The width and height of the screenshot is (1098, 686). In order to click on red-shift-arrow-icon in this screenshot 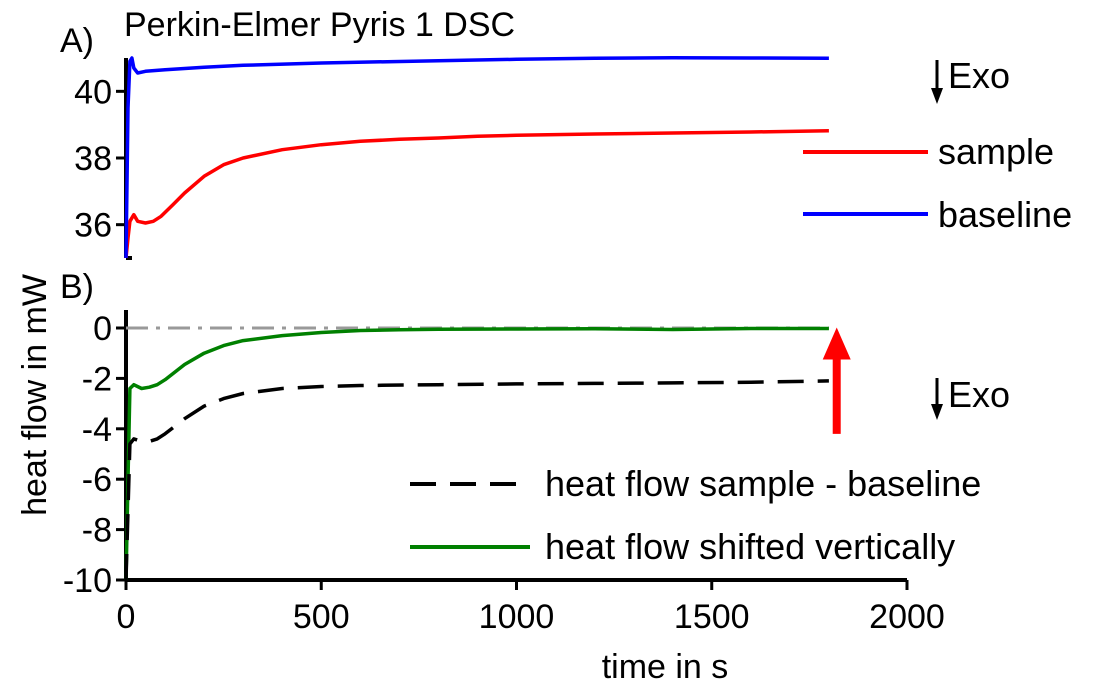, I will do `click(836, 380)`.